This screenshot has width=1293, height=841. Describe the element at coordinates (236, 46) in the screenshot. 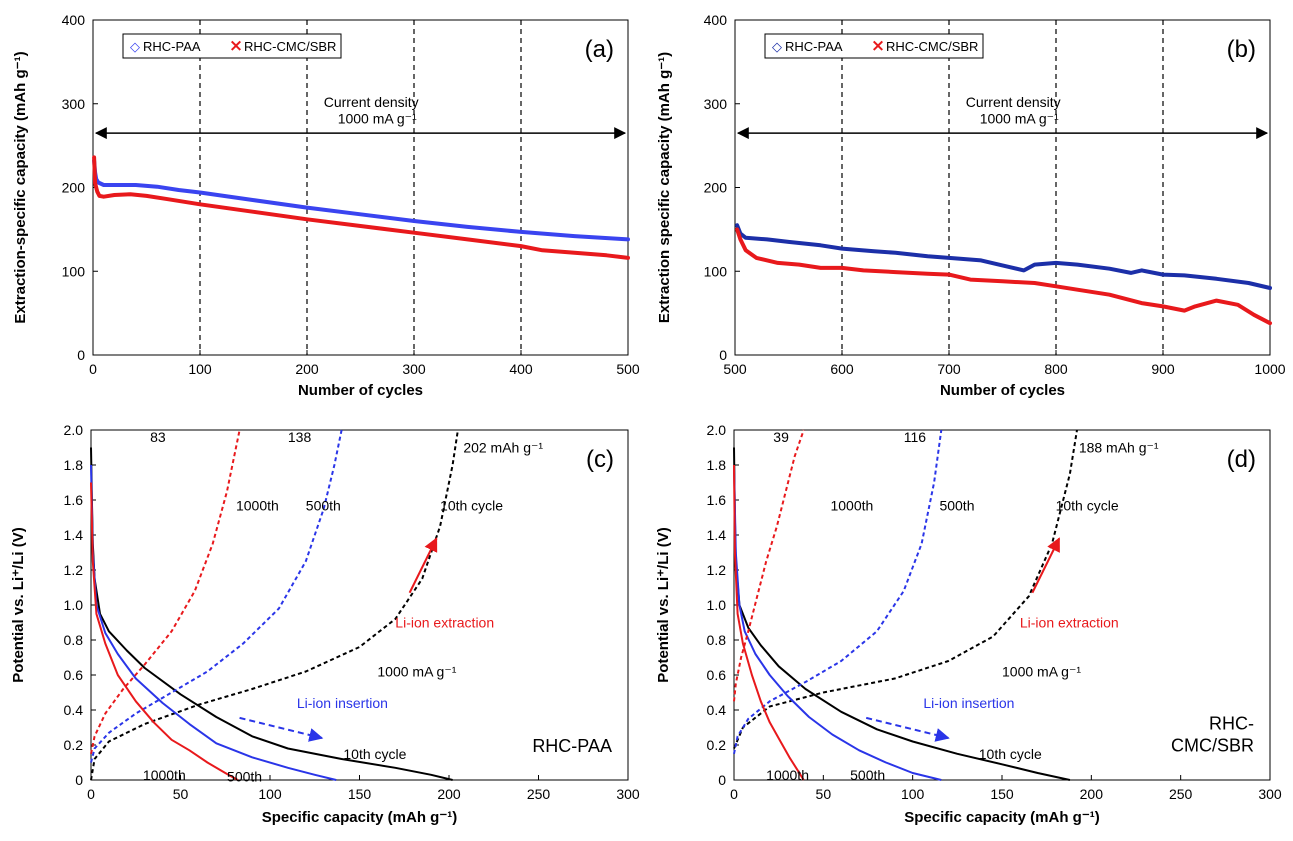

I see `legend-cross-icon: ×` at that location.